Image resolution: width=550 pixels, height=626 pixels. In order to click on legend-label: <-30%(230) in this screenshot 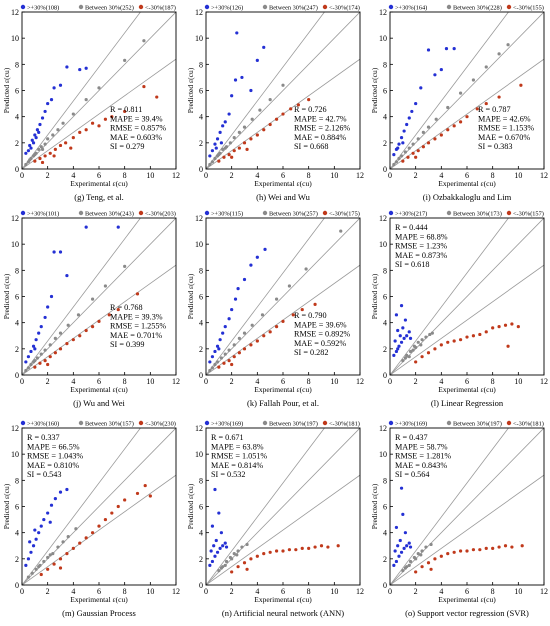, I will do `click(160, 424)`.